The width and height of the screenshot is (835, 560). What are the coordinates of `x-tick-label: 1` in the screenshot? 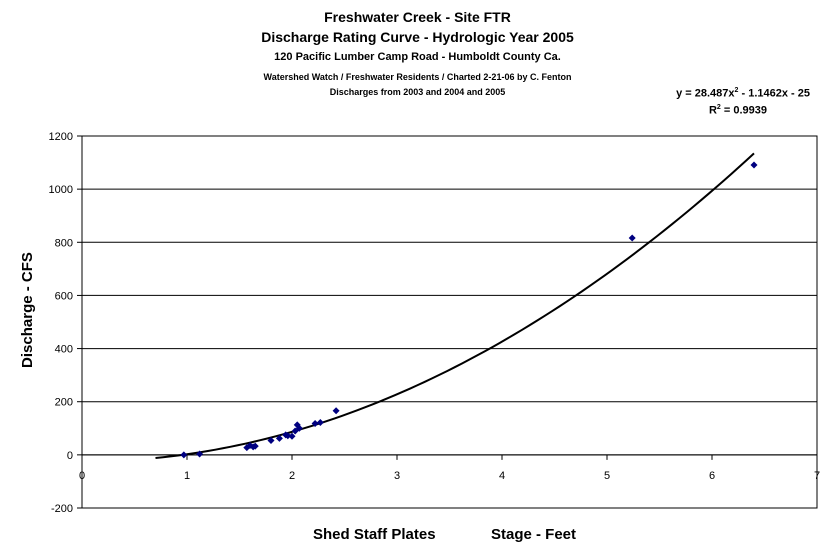 It's located at (187, 476).